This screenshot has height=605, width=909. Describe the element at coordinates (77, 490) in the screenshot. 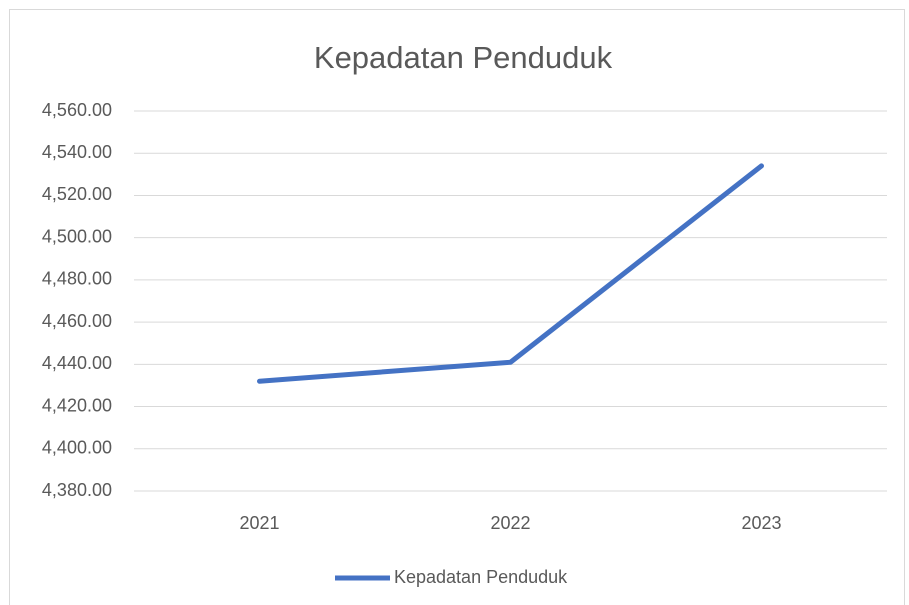

I see `y-tick-label: 4,380.00` at that location.